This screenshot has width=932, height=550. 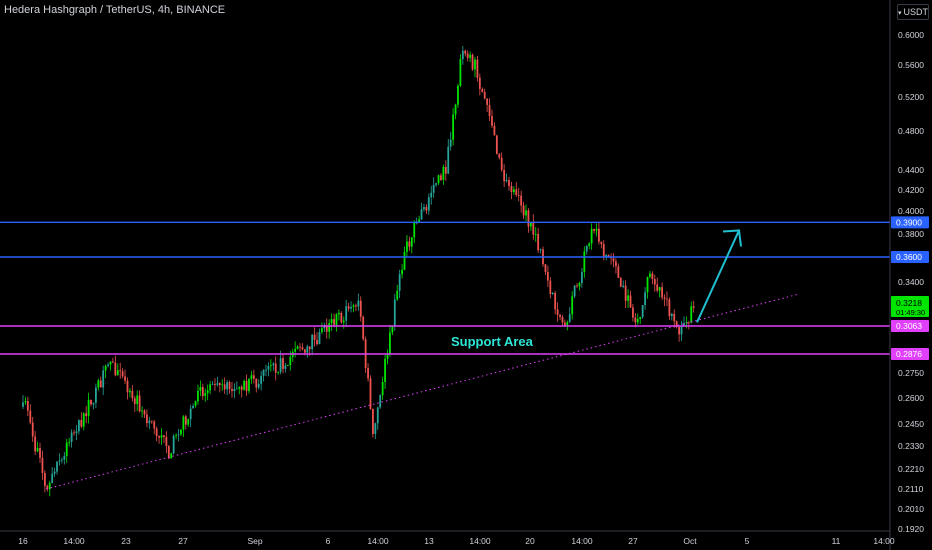 I want to click on time-tick: Oct, so click(x=690, y=541).